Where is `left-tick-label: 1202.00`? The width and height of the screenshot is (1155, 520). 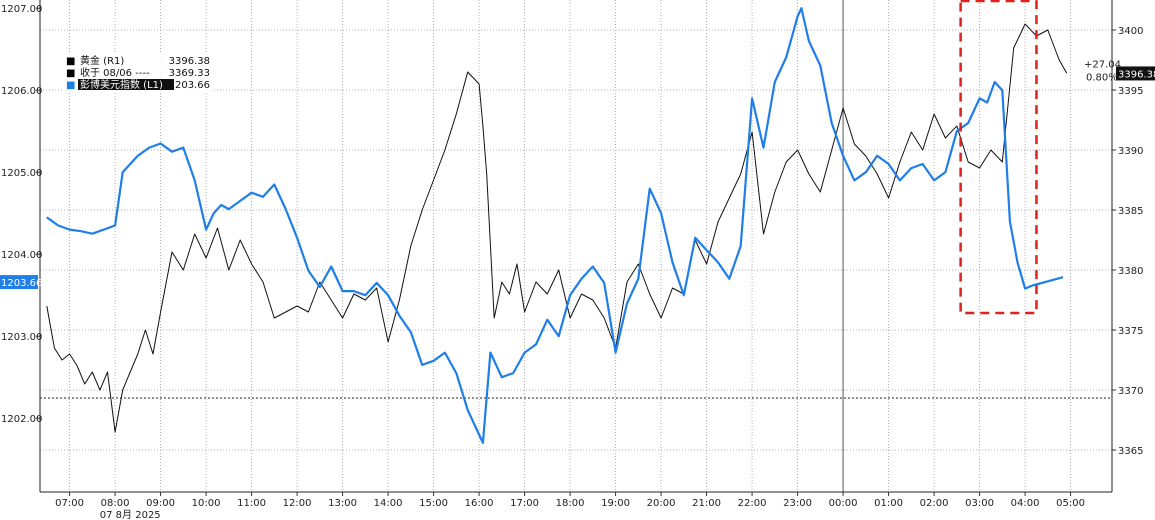
left-tick-label: 1202.00 is located at coordinates (21, 419).